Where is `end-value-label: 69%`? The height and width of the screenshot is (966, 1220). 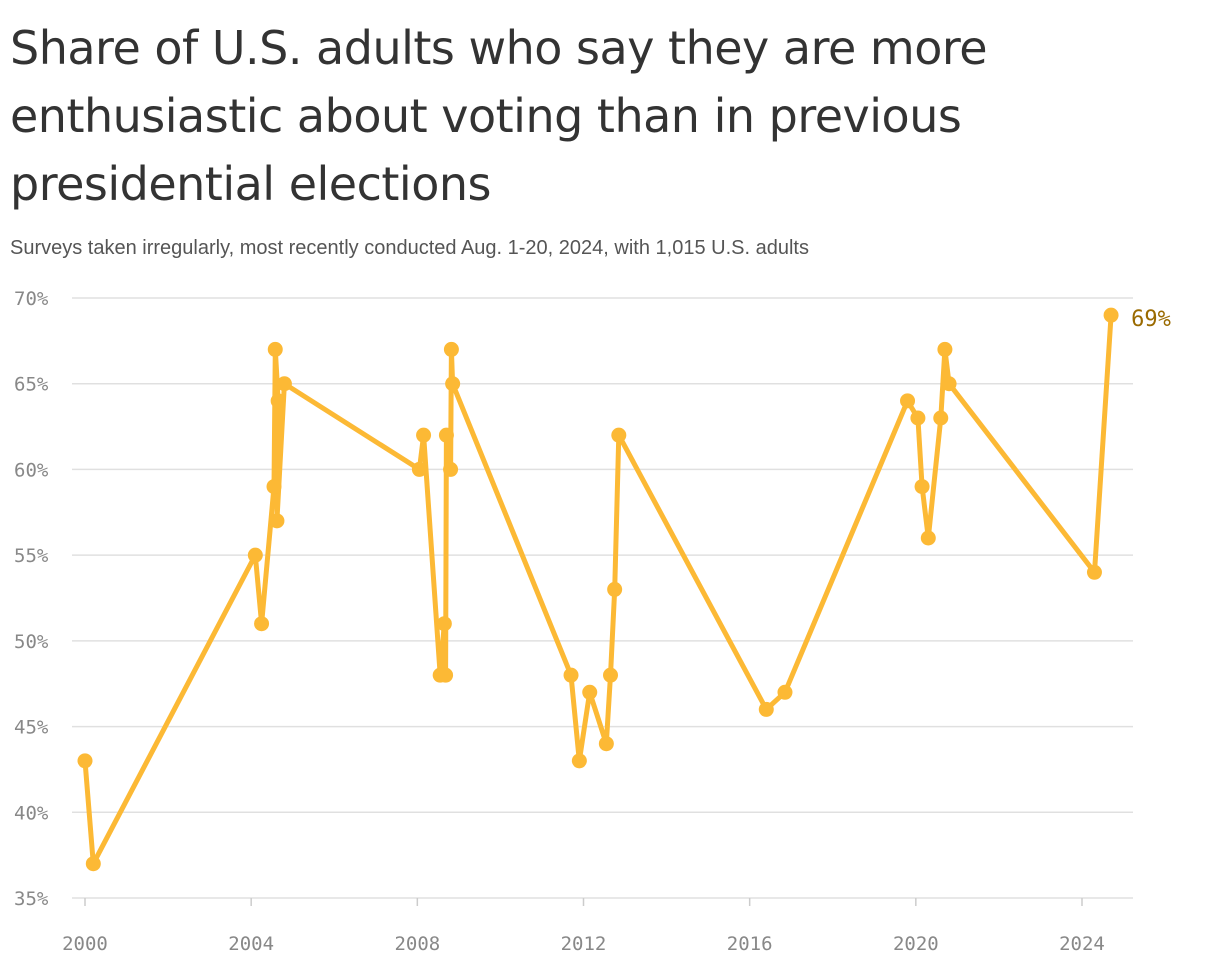
end-value-label: 69% is located at coordinates (1151, 319).